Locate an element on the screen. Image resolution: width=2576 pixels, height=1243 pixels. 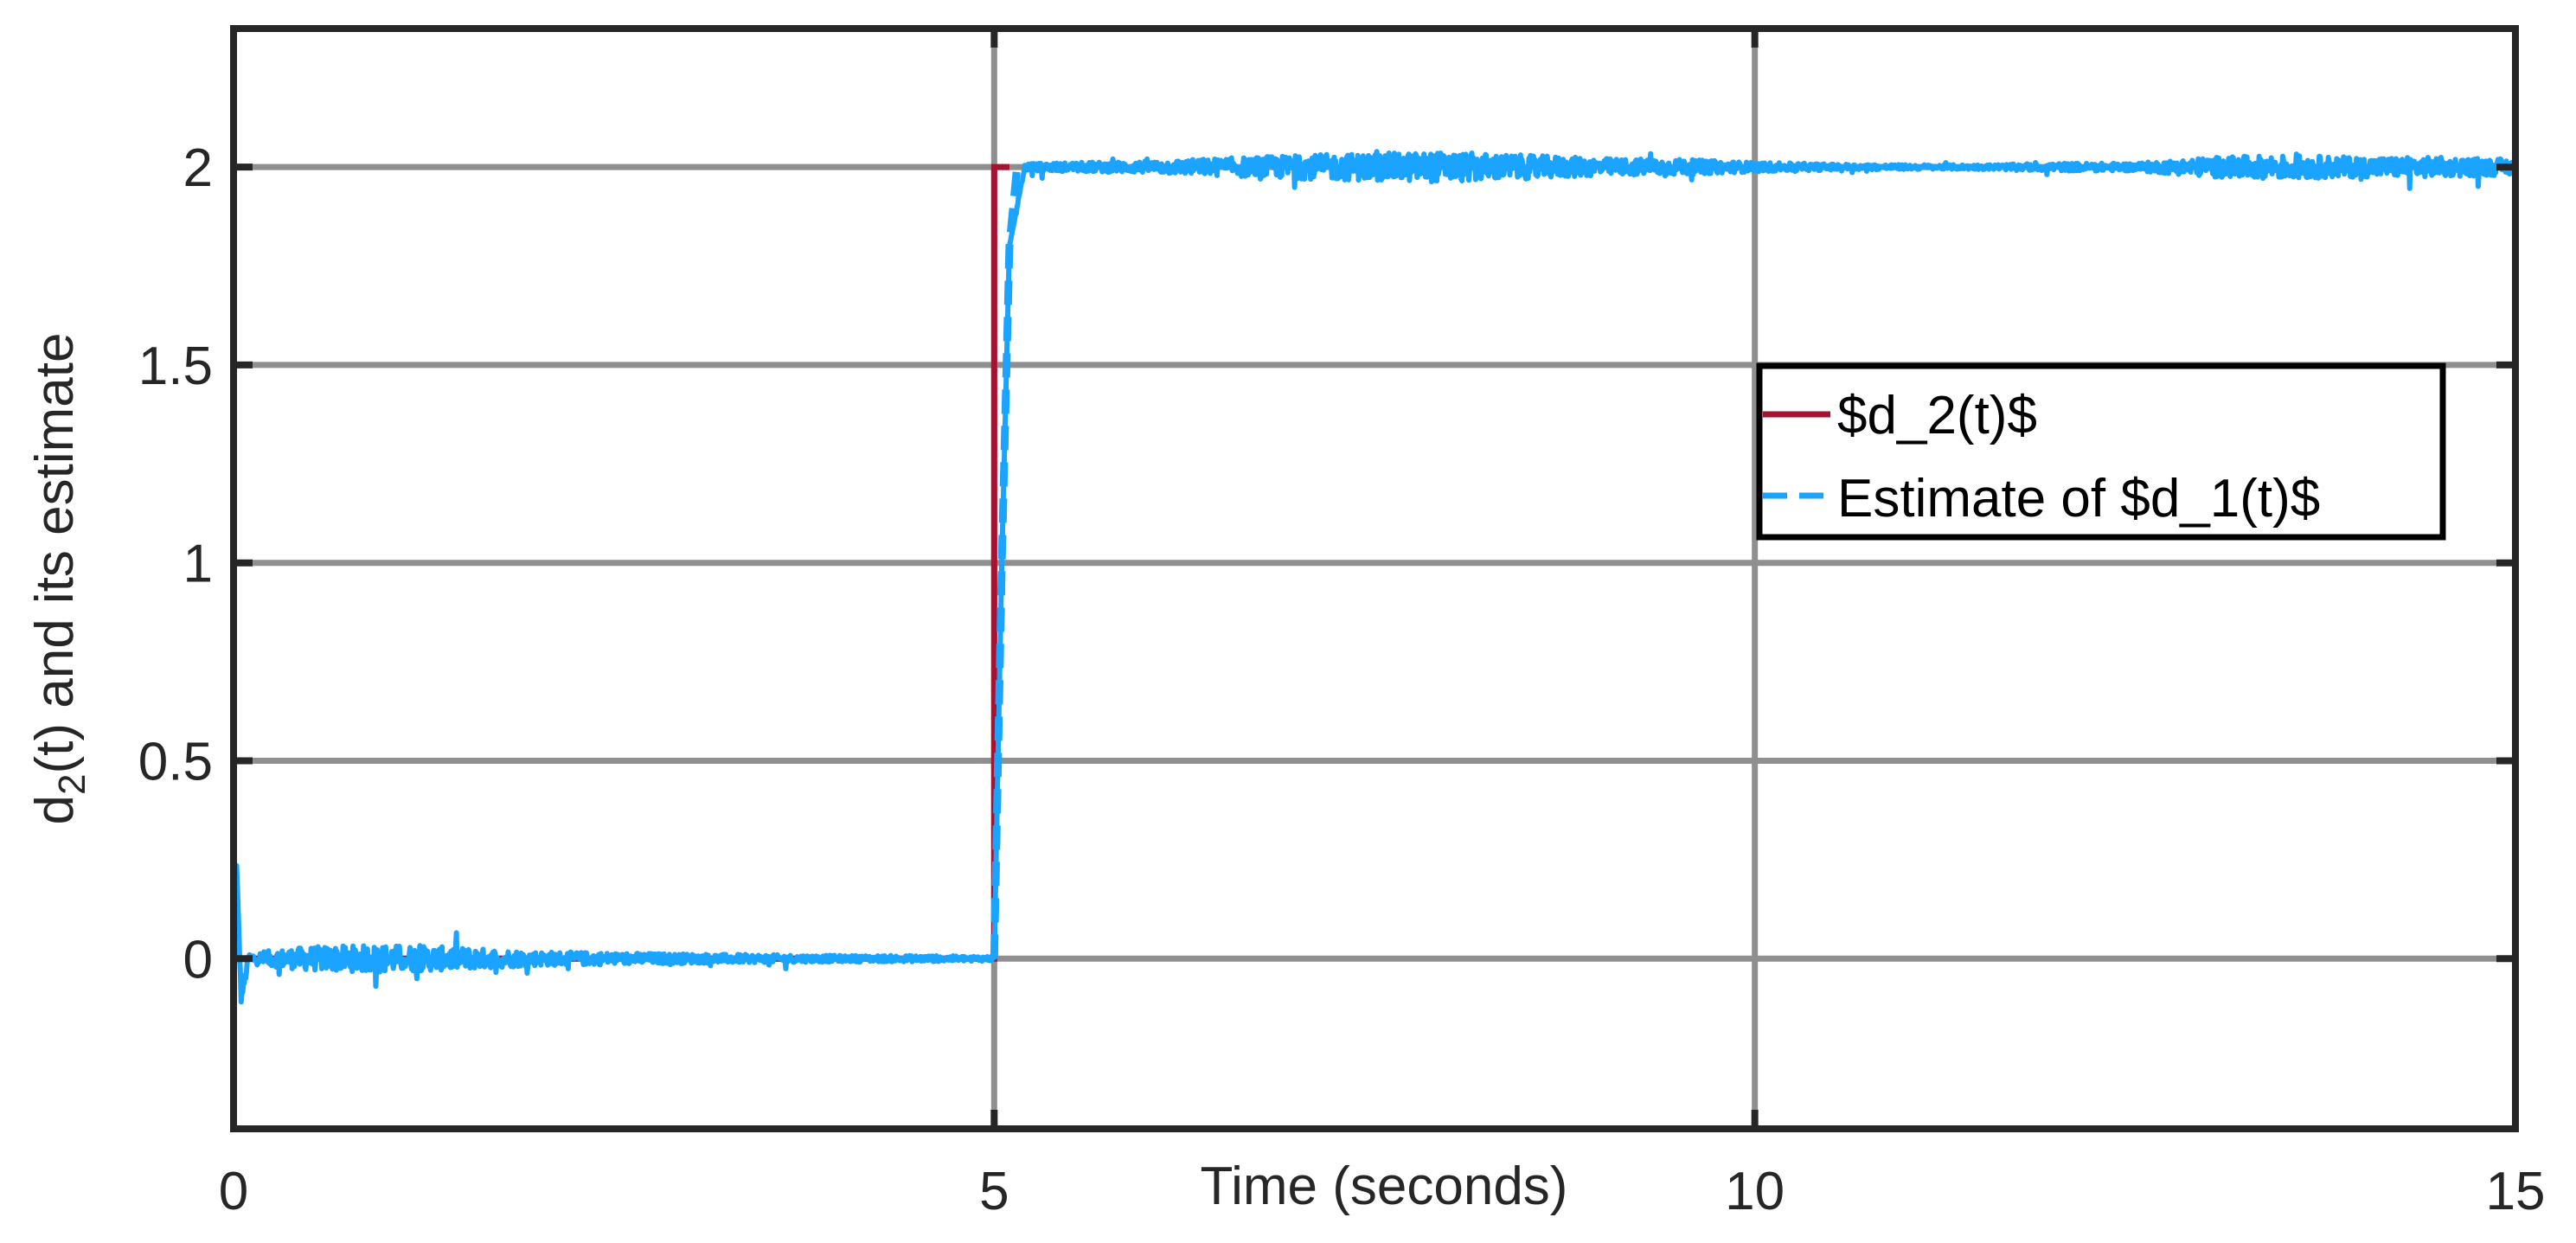
x-tick-label: 0 is located at coordinates (233, 1192).